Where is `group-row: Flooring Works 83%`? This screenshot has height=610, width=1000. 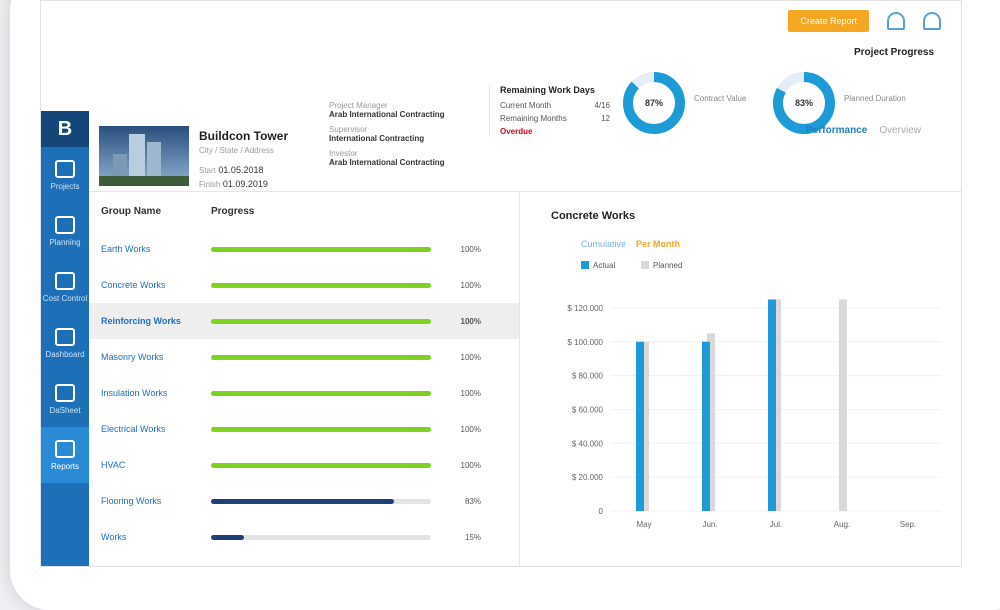 group-row: Flooring Works 83% is located at coordinates (304, 501).